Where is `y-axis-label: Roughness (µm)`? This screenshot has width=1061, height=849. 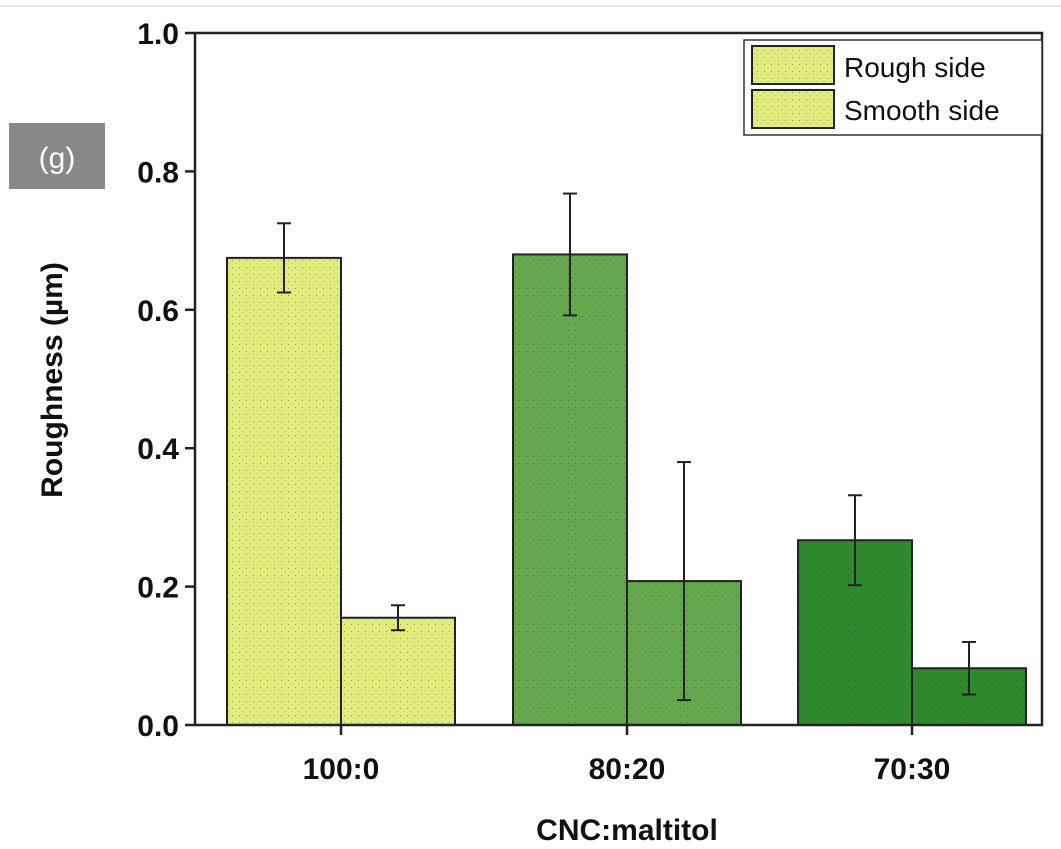
y-axis-label: Roughness (µm) is located at coordinates (52, 380).